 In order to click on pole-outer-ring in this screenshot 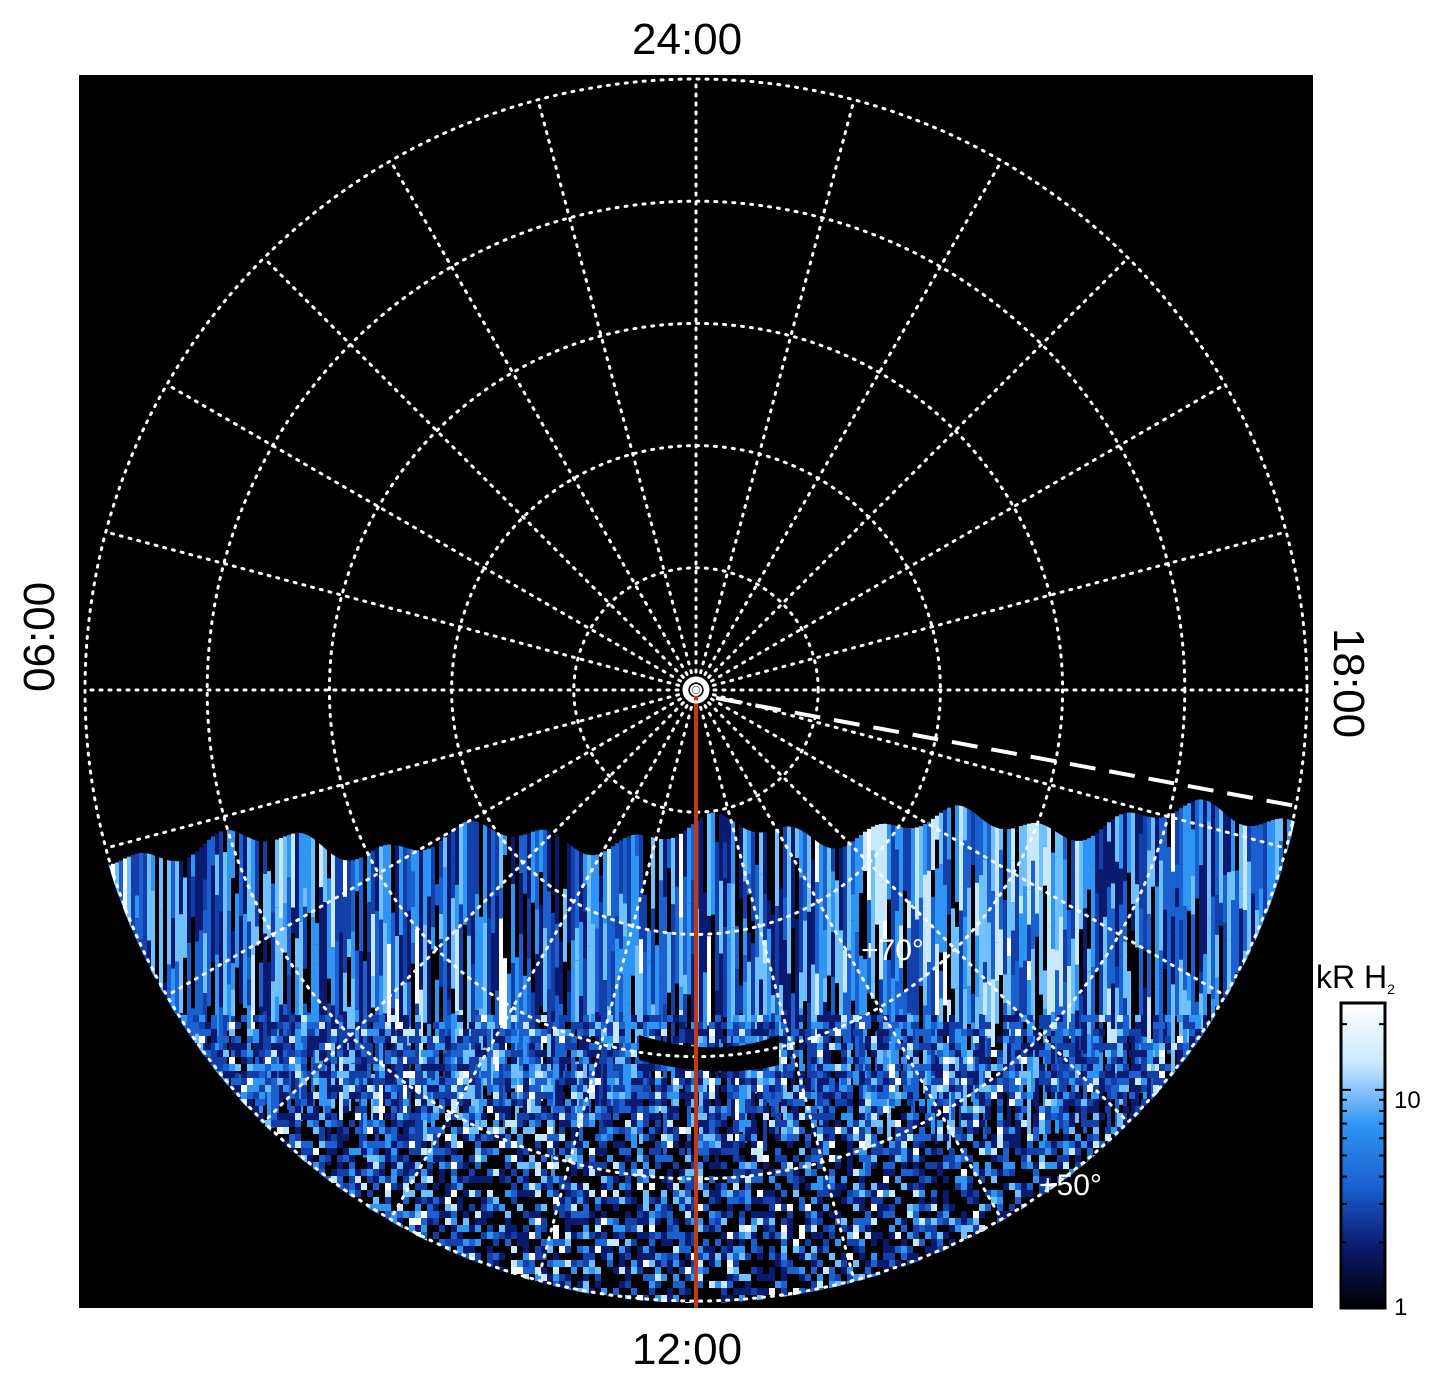, I will do `click(696, 690)`.